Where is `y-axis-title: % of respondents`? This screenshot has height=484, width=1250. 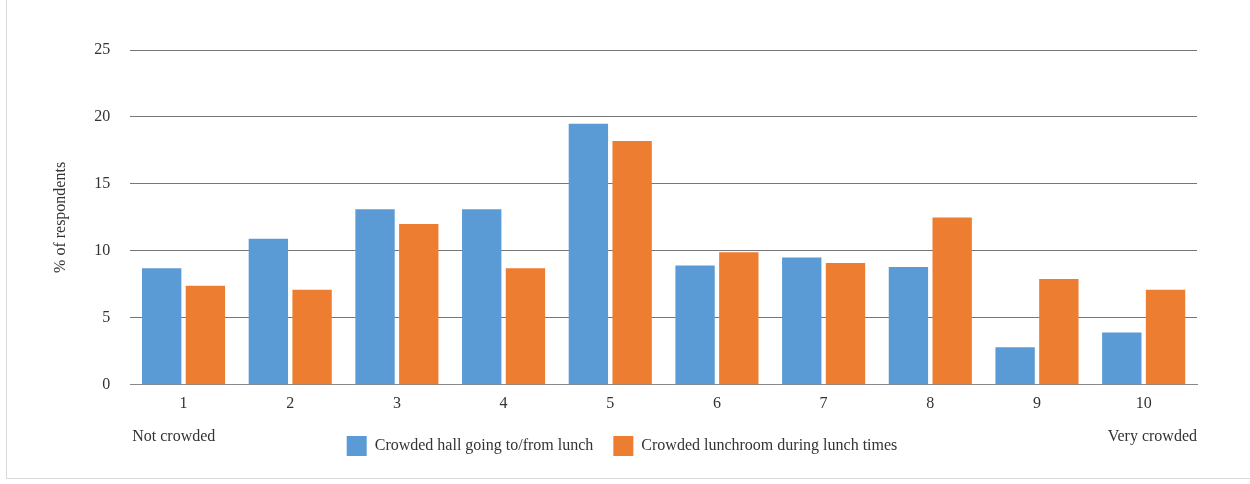 y-axis-title: % of respondents is located at coordinates (59, 217).